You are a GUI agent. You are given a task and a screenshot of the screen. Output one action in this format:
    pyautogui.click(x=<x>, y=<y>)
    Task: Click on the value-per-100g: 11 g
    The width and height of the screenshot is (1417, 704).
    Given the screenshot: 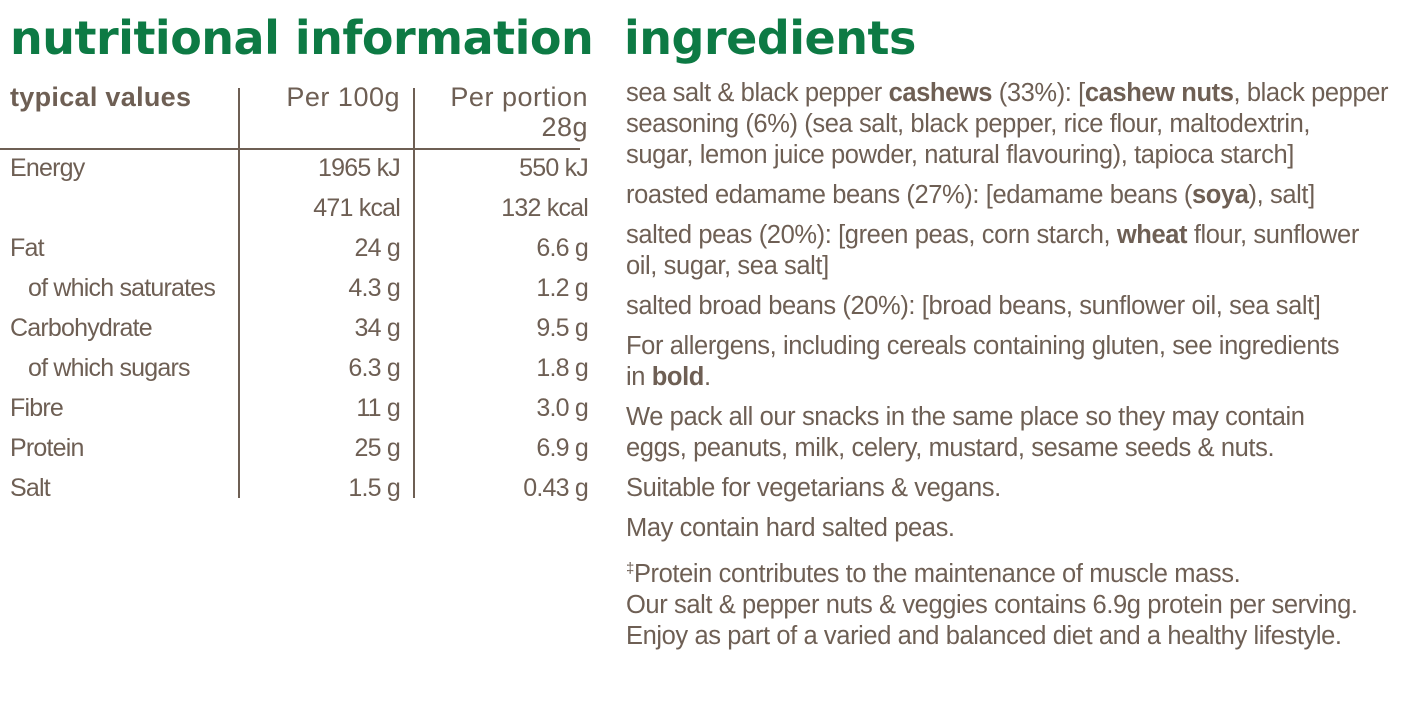 What is the action you would take?
    pyautogui.click(x=378, y=408)
    